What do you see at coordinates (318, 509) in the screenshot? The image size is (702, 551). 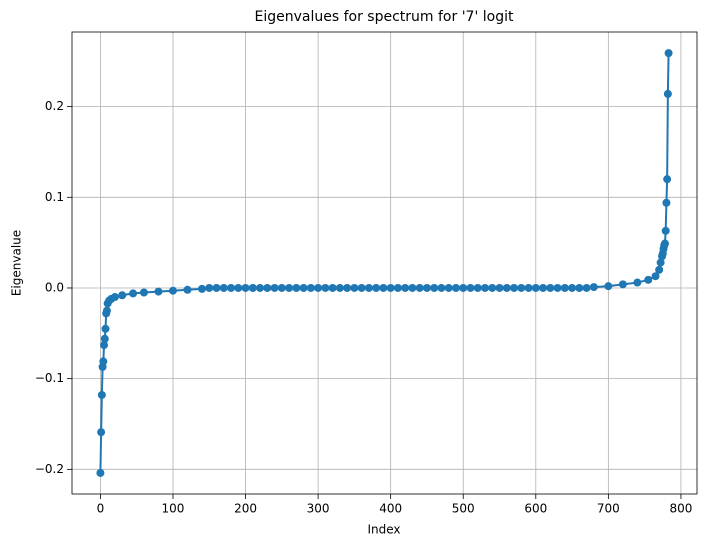 I see `x-tick-label: 300` at bounding box center [318, 509].